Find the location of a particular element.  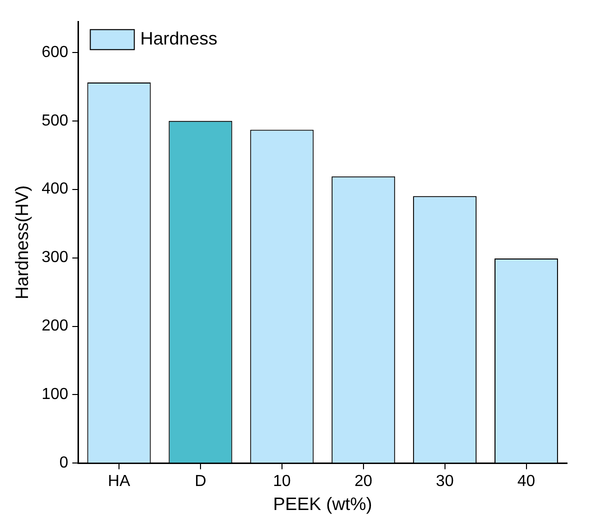

x-tick-label: 30 is located at coordinates (445, 481).